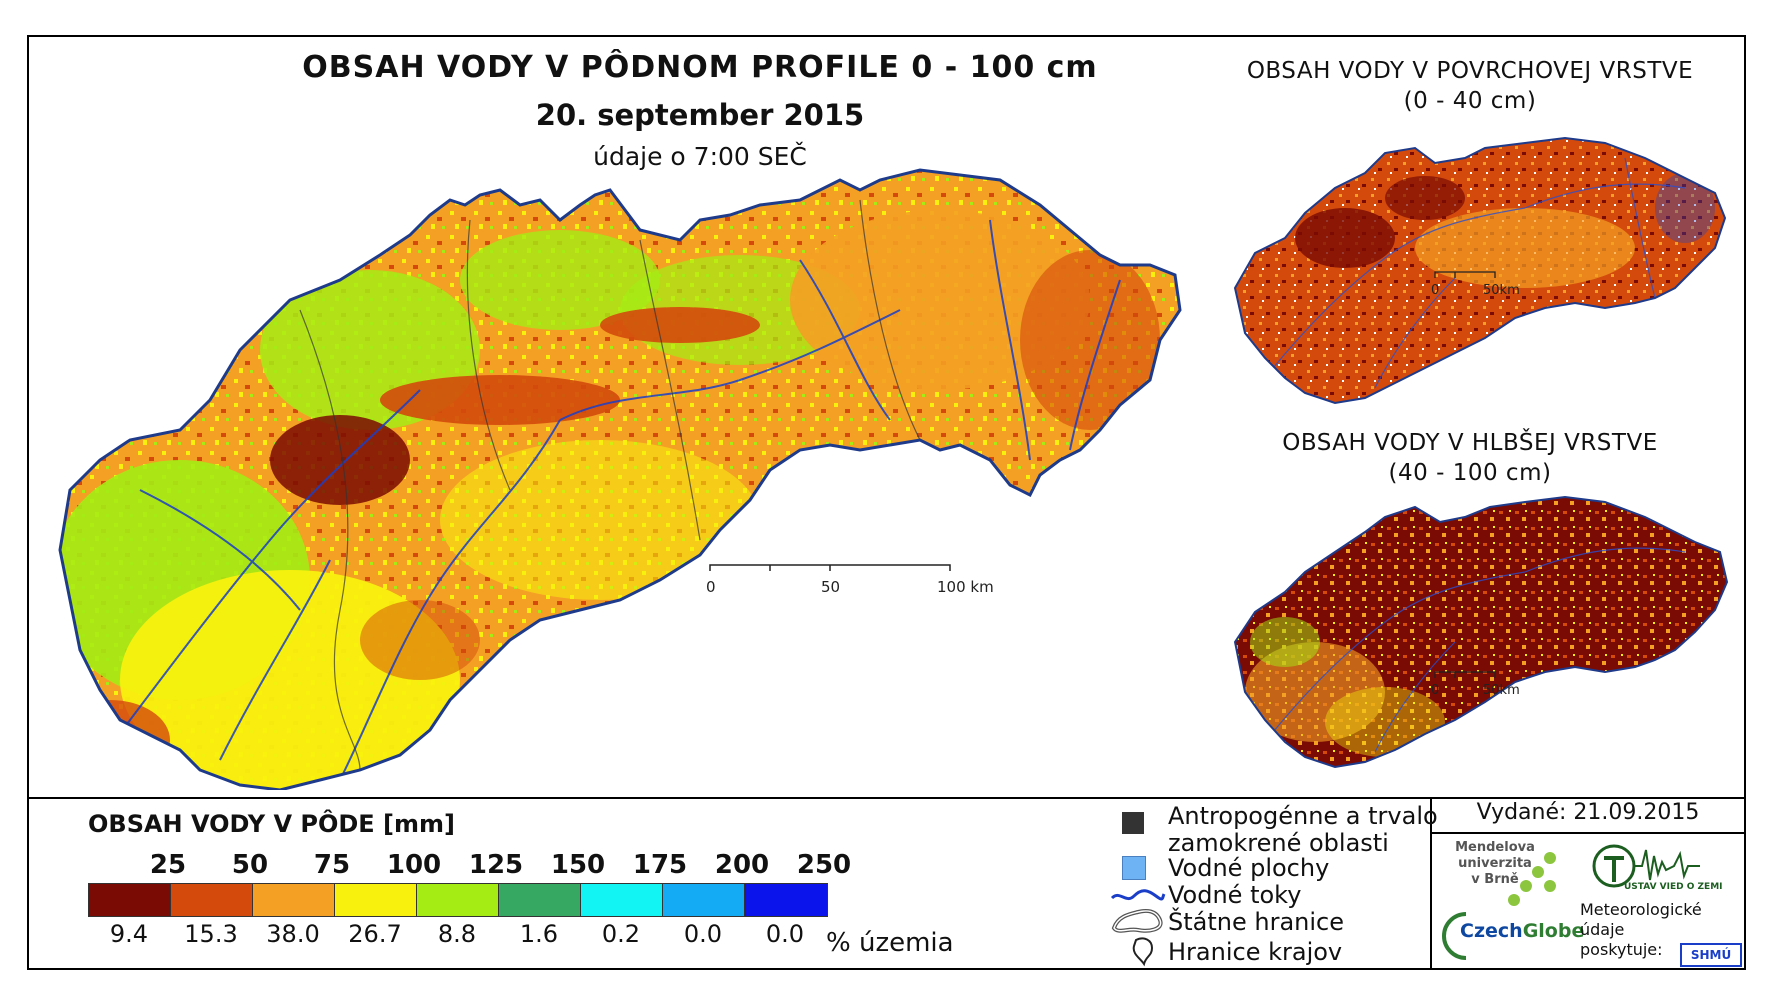  I want to click on legend-percent-1: 9.4, so click(129, 934).